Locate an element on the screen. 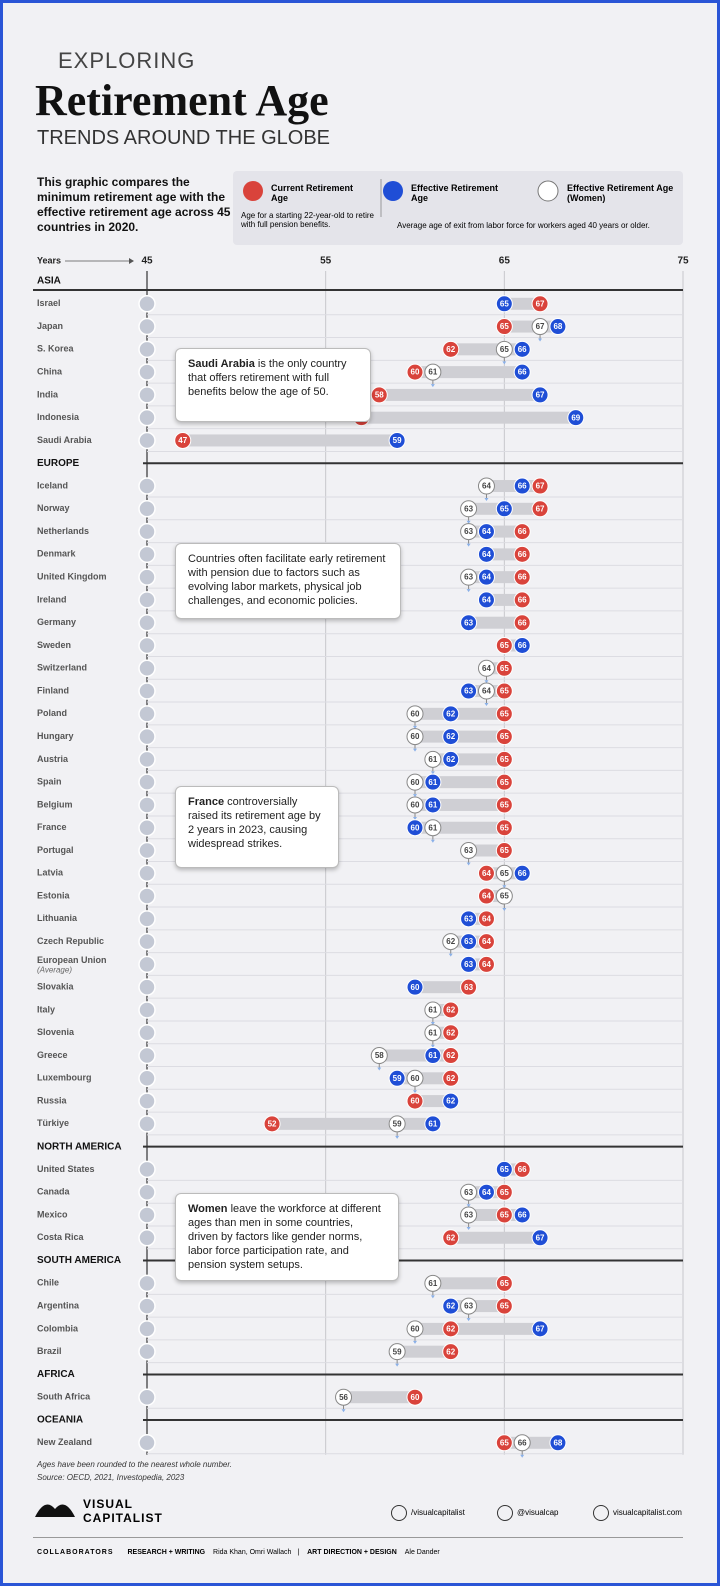  legend-current-icon is located at coordinates (253, 191).